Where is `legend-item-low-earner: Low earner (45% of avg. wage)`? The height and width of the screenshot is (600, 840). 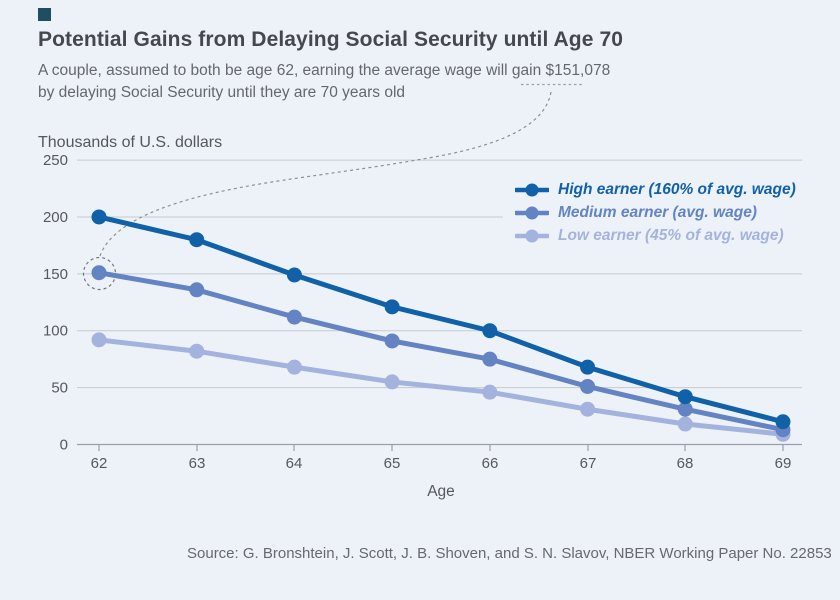
legend-item-low-earner: Low earner (45% of avg. wage) is located at coordinates (654, 236).